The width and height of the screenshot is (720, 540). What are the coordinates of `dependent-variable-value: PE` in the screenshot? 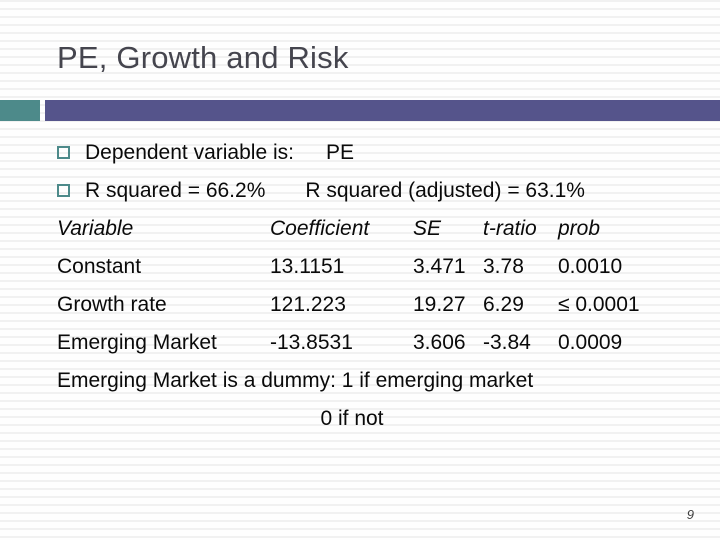 It's located at (339, 152).